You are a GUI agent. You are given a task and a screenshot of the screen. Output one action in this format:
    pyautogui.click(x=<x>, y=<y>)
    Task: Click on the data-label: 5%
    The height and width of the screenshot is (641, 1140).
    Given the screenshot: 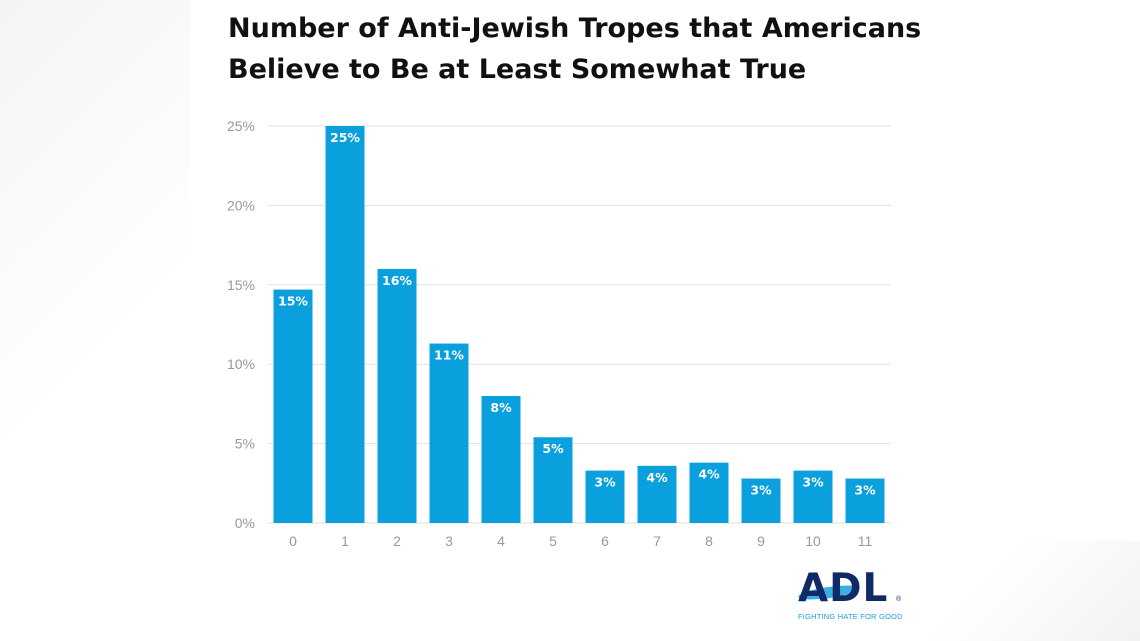 What is the action you would take?
    pyautogui.click(x=553, y=448)
    